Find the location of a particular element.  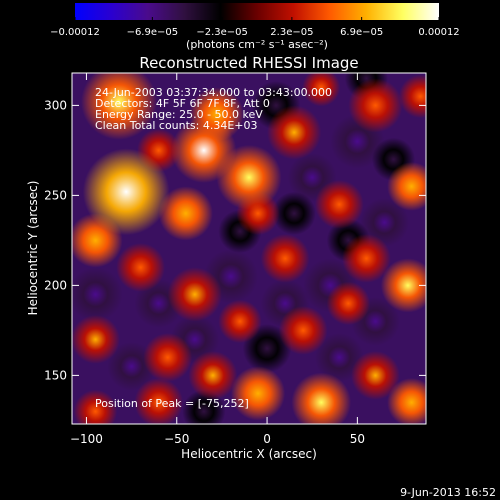

y-tick-label: 300 is located at coordinates (55, 105).